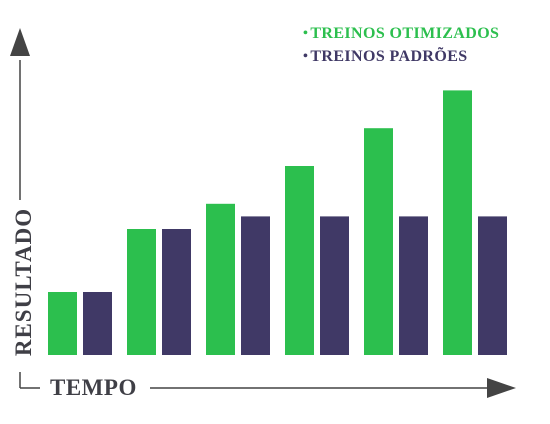 Image resolution: width=550 pixels, height=424 pixels. I want to click on legend-item-optimized: • TREINOS OTIMIZADOS, so click(401, 33).